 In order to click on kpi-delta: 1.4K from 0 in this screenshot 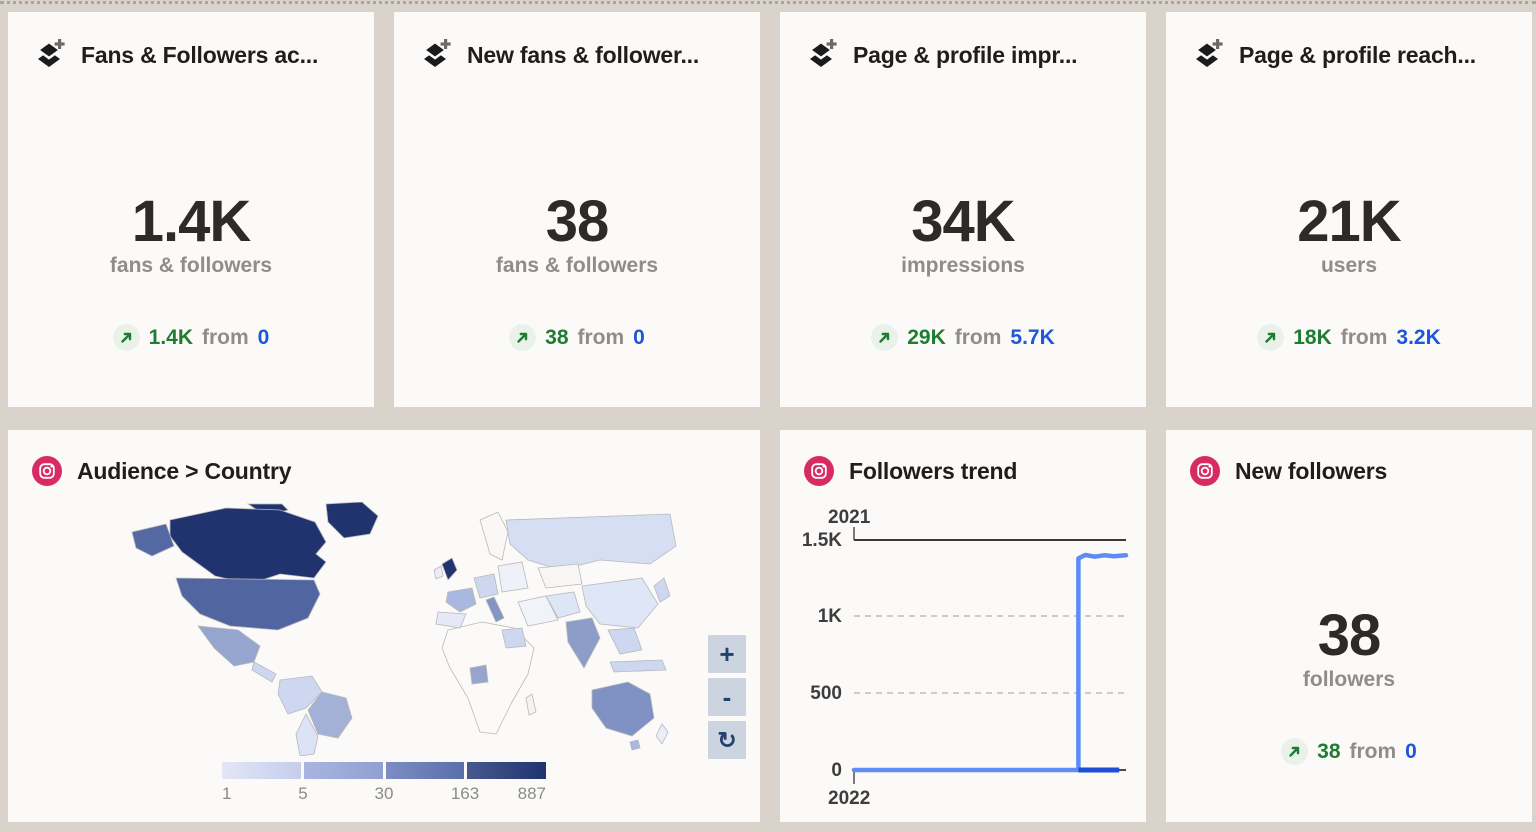, I will do `click(191, 337)`.